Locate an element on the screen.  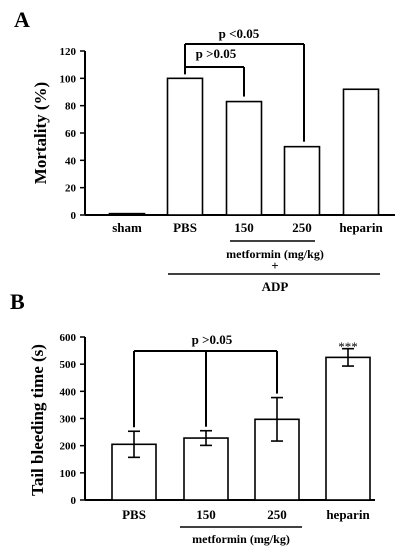
significance-stars-b: *** is located at coordinates (348, 346).